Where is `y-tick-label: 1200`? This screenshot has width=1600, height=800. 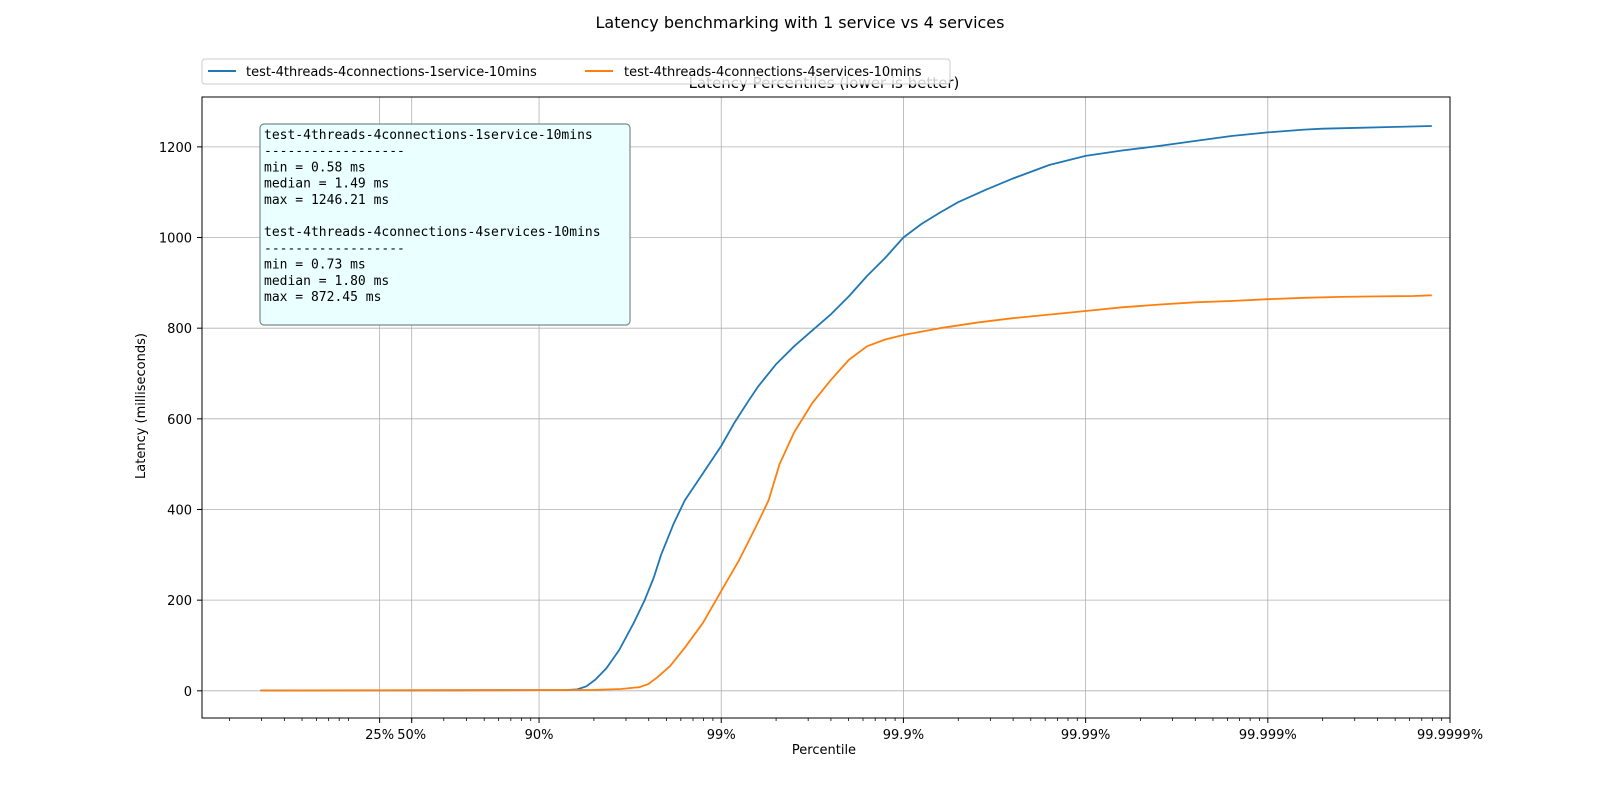
y-tick-label: 1200 is located at coordinates (175, 148).